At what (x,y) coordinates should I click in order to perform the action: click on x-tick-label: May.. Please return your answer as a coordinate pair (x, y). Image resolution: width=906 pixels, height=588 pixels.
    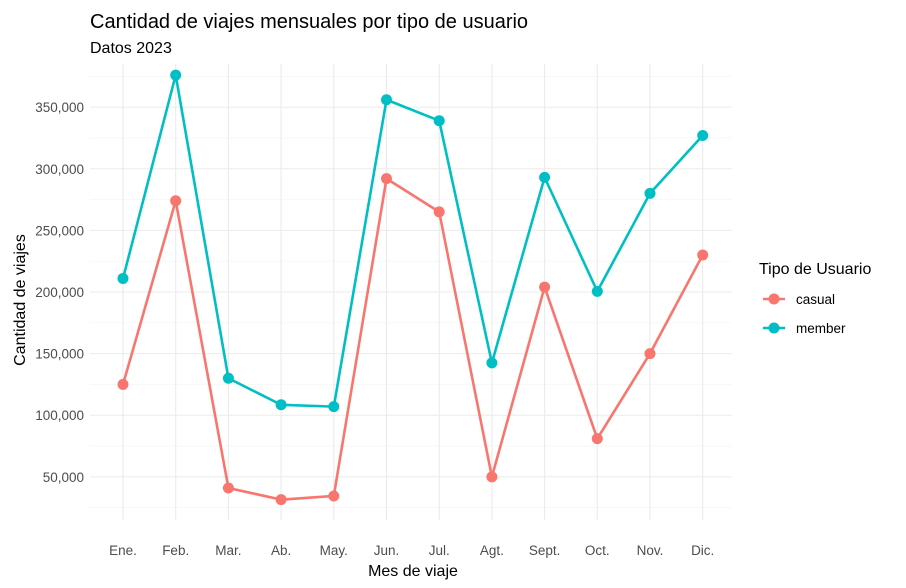
    Looking at the image, I should click on (334, 550).